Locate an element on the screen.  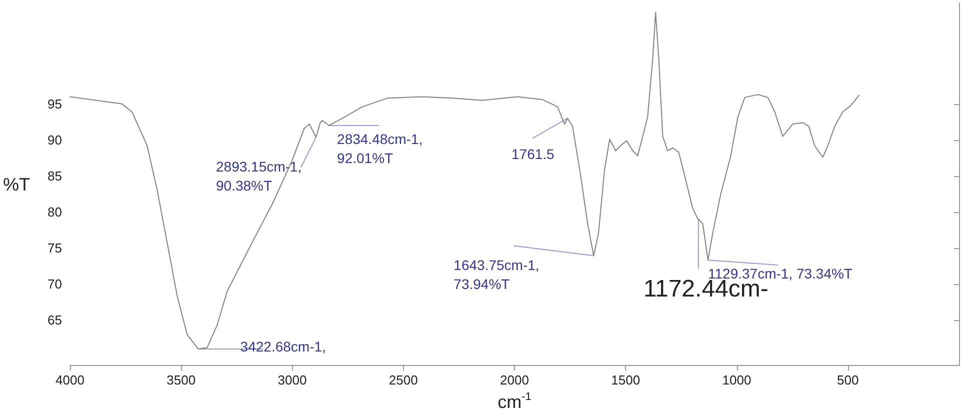
y-tick-label: 95 is located at coordinates (55, 104).